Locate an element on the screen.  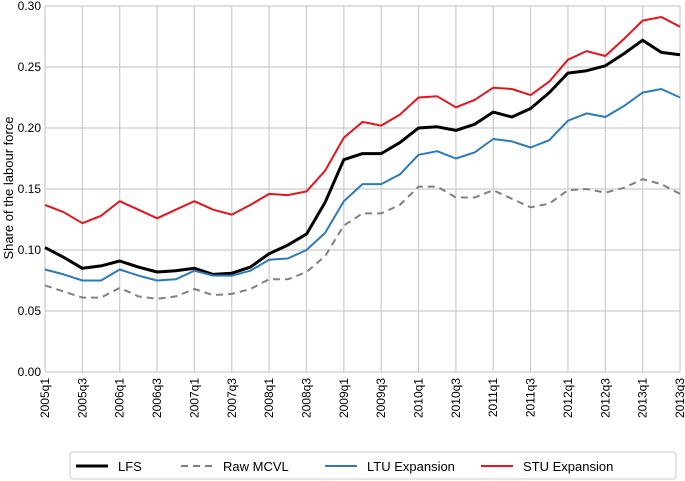
x-tick-label: 2007q3 is located at coordinates (232, 398).